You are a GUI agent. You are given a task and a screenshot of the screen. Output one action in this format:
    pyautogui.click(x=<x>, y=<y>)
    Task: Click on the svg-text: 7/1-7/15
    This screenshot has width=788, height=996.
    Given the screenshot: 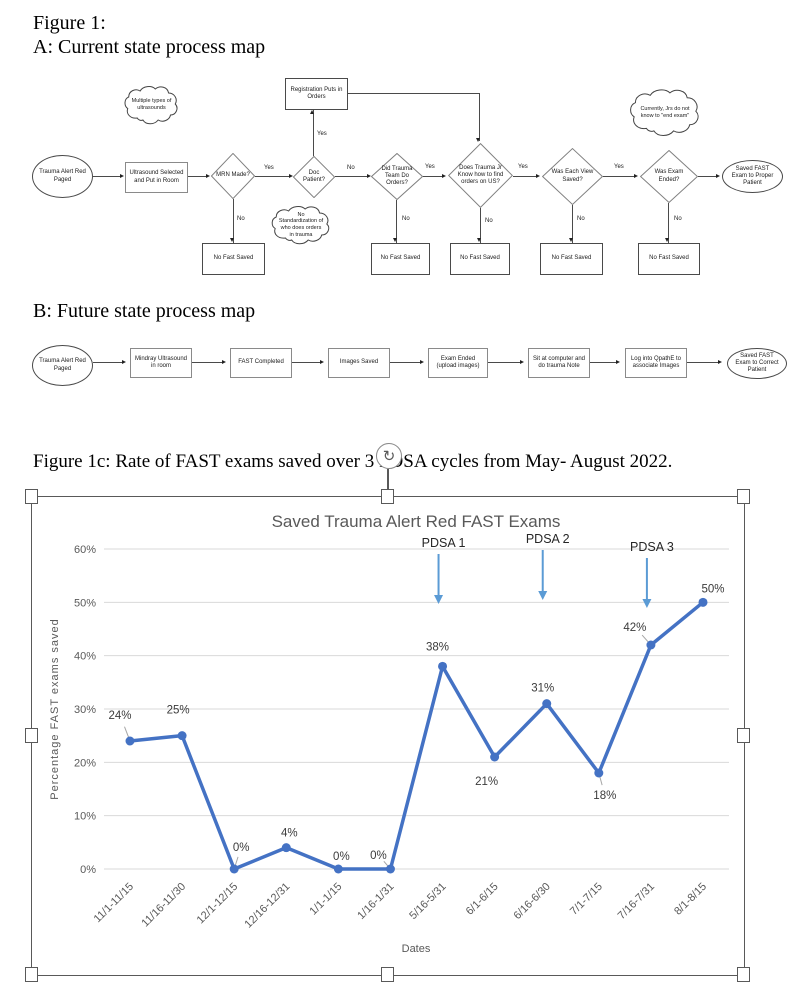 What is the action you would take?
    pyautogui.click(x=586, y=899)
    